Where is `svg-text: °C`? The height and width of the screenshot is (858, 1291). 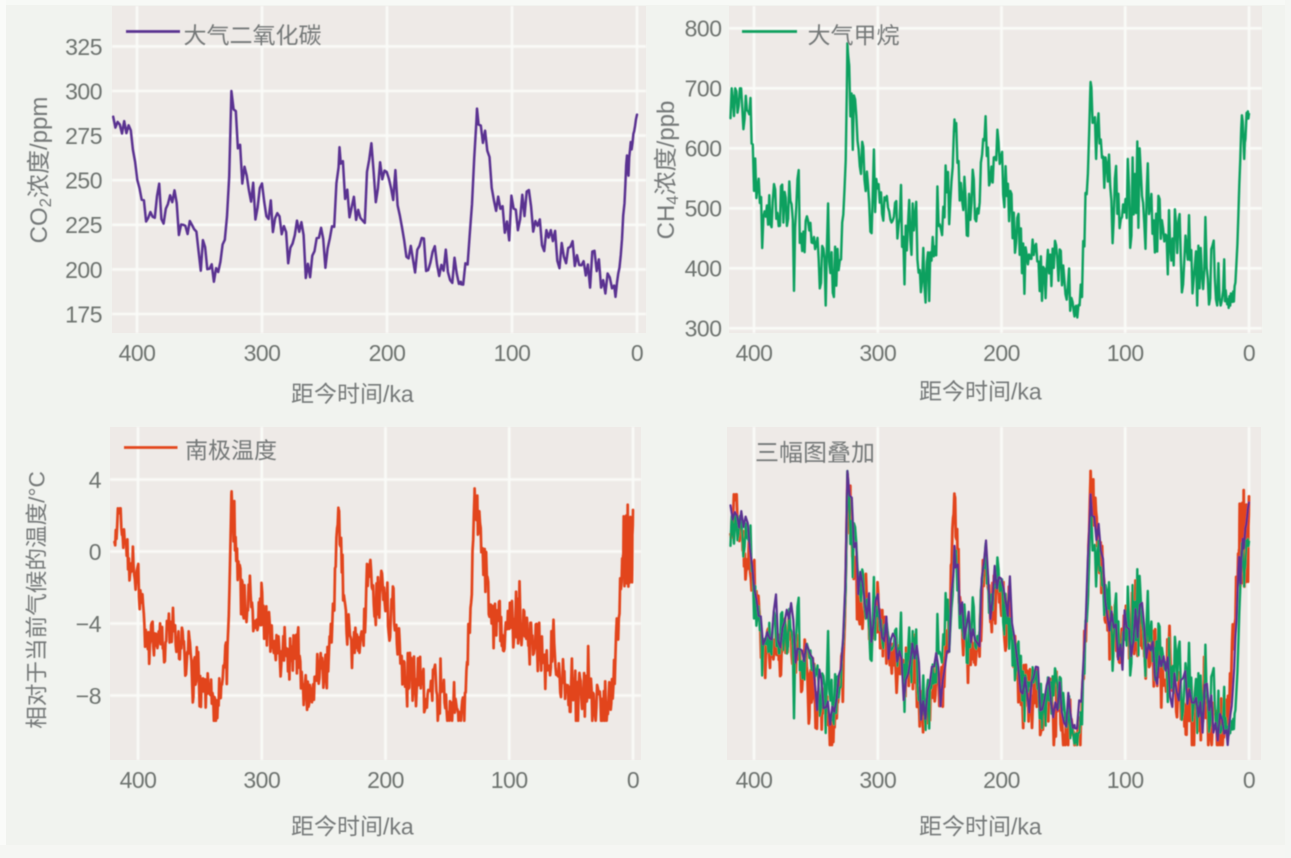
svg-text: °C is located at coordinates (37, 483).